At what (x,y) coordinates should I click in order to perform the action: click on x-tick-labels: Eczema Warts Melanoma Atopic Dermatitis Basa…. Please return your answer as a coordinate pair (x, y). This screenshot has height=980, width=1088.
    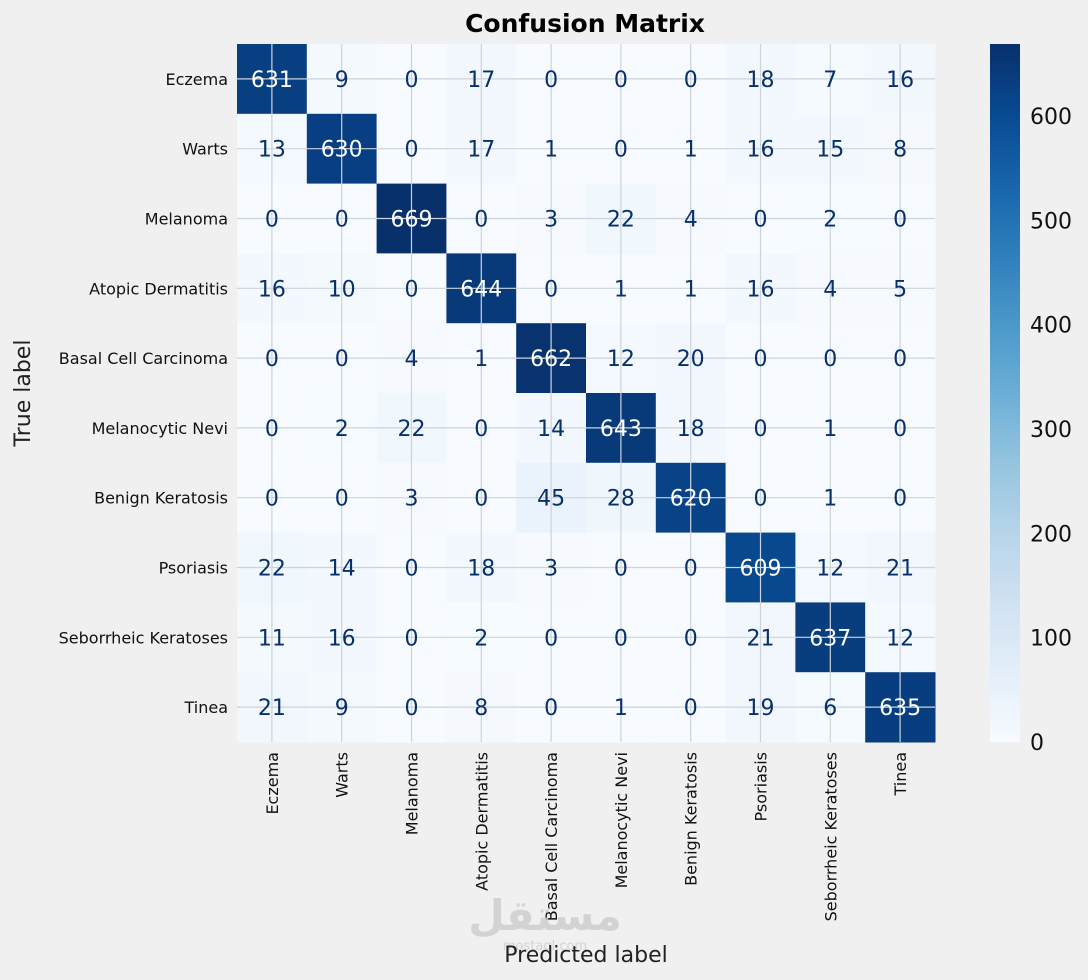
    Looking at the image, I should click on (586, 836).